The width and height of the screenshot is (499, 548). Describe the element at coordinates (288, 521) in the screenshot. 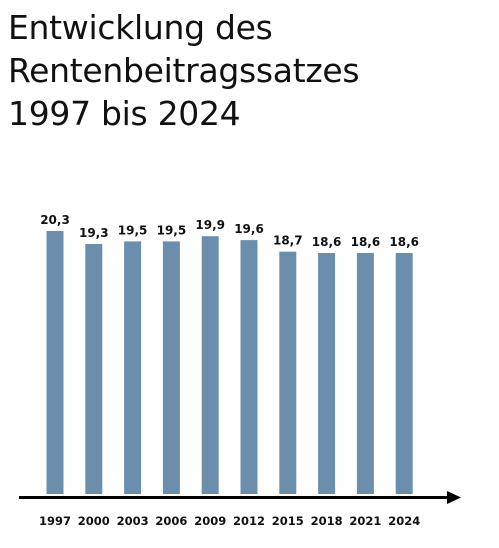

I see `x-tick-label-2015: 2015` at that location.